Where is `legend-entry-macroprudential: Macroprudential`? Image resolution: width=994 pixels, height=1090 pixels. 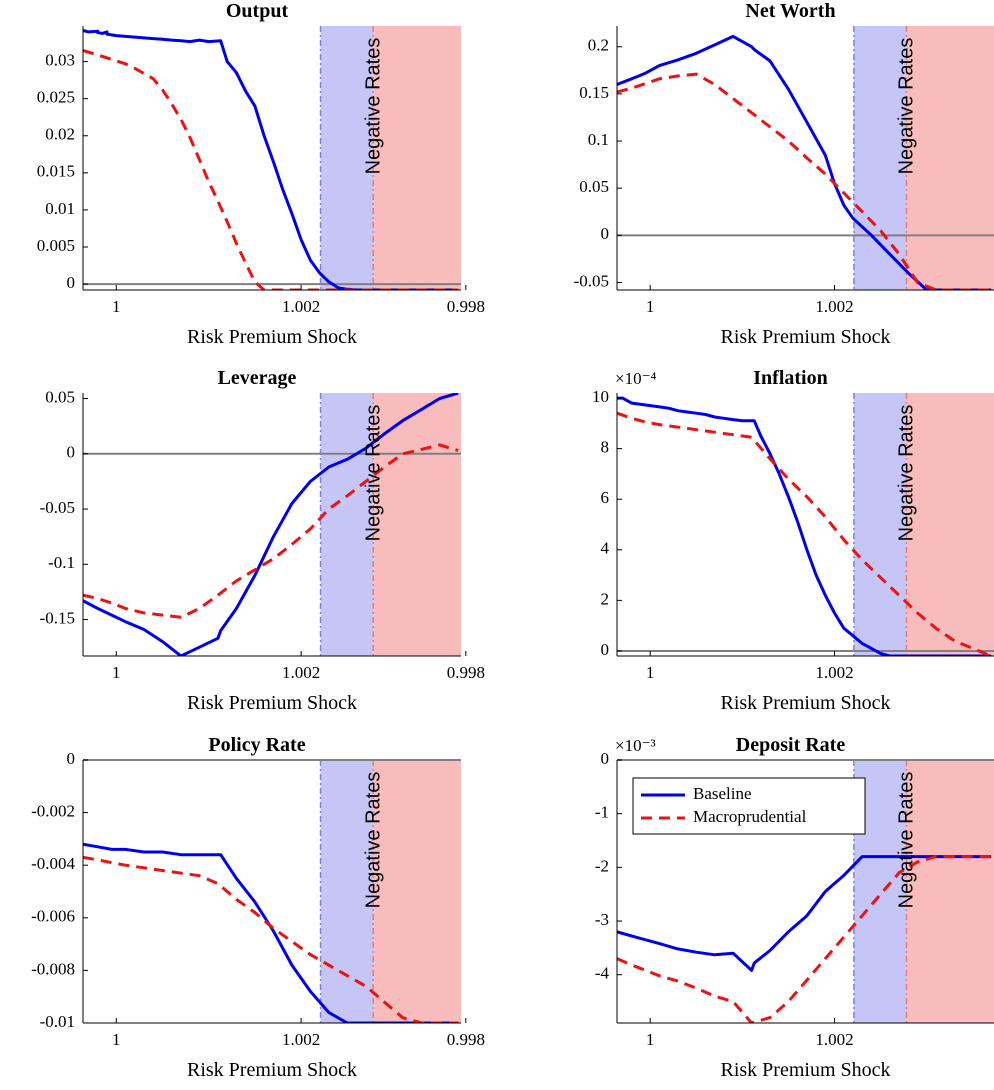 legend-entry-macroprudential: Macroprudential is located at coordinates (750, 816).